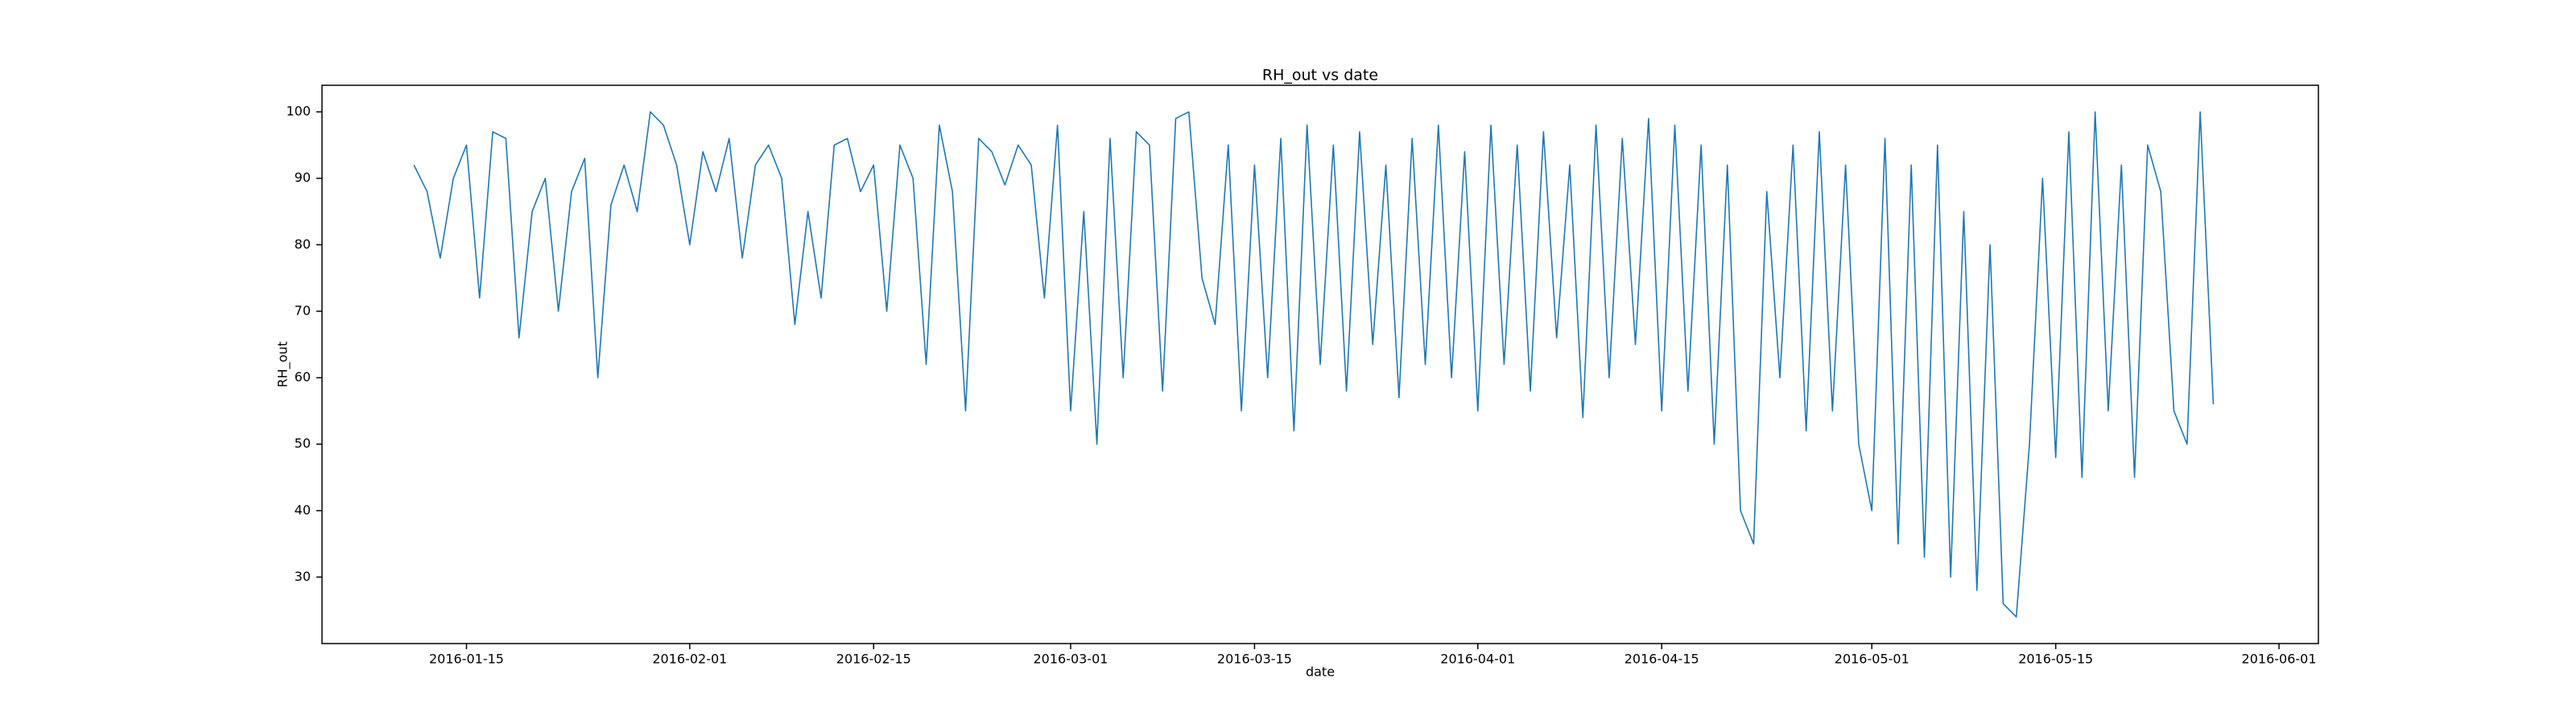 Image resolution: width=2576 pixels, height=724 pixels. Describe the element at coordinates (2055, 659) in the screenshot. I see `x-tick-label: 2016-05-15` at that location.